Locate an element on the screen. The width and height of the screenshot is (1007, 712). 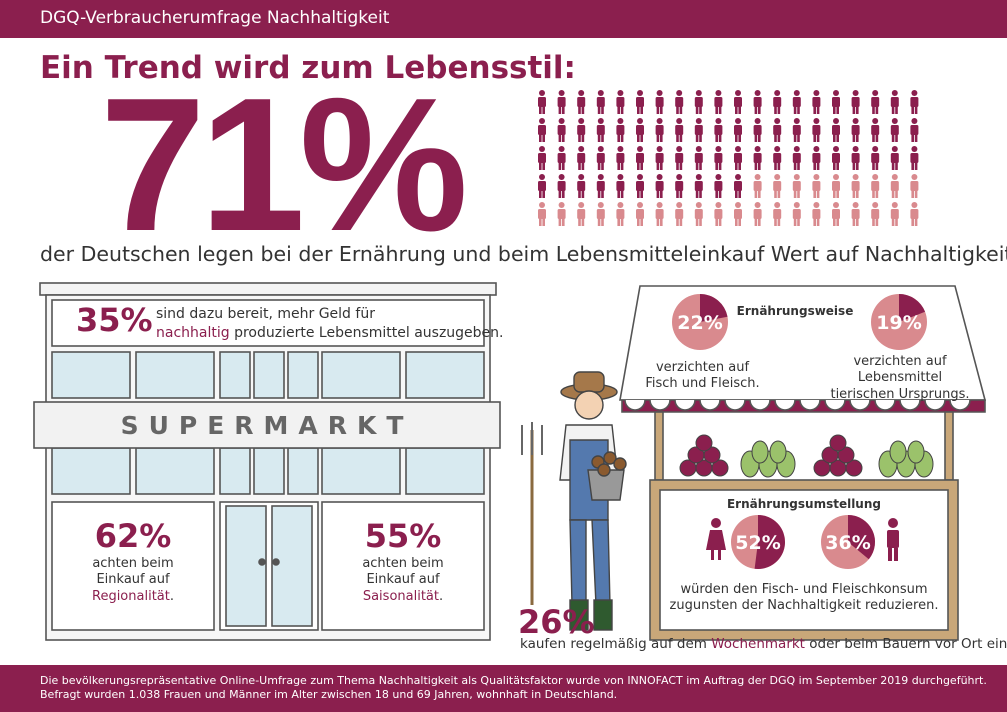
stat-26-value: 26% is located at coordinates (556, 622).